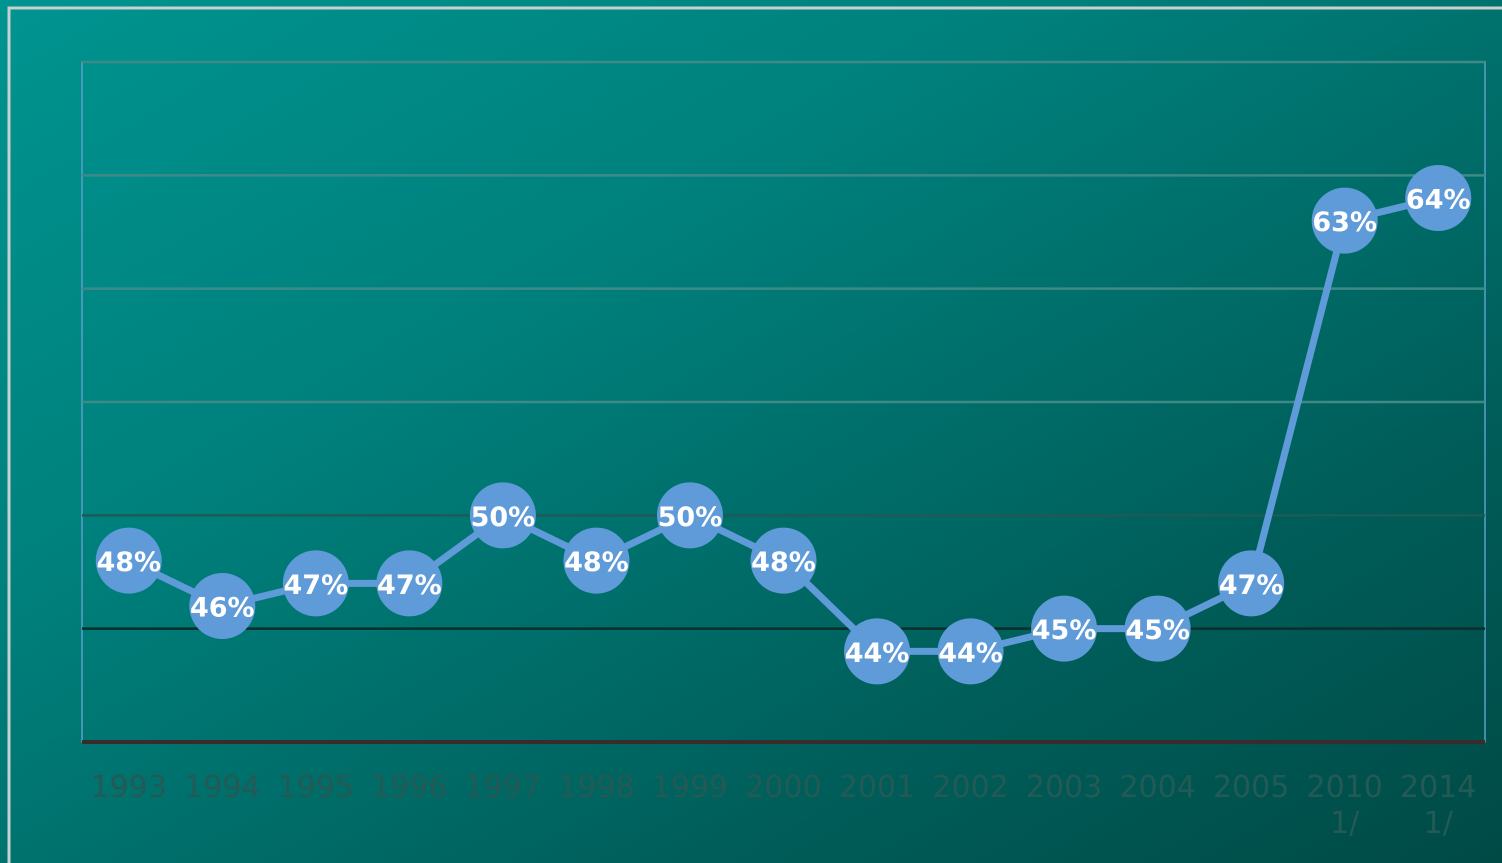 The image size is (1502, 863). I want to click on data-label: 63%, so click(1344, 222).